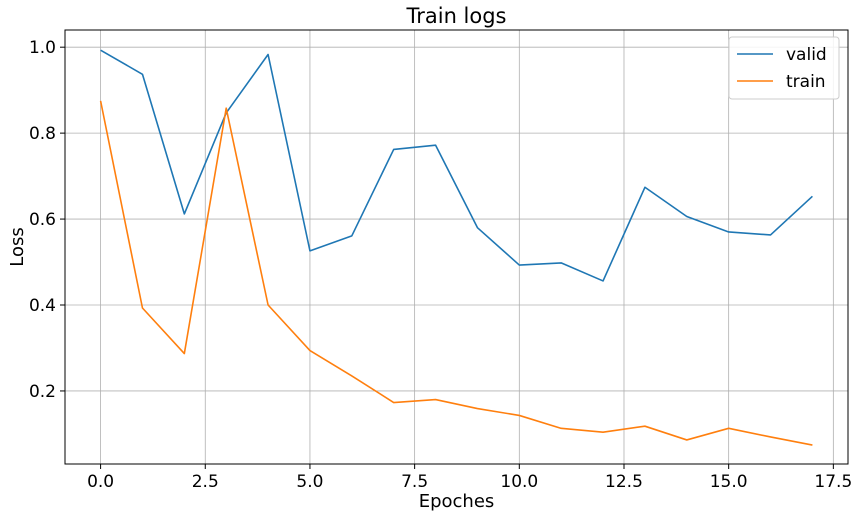  What do you see at coordinates (205, 482) in the screenshot?
I see `x-tick-label: 2.5` at bounding box center [205, 482].